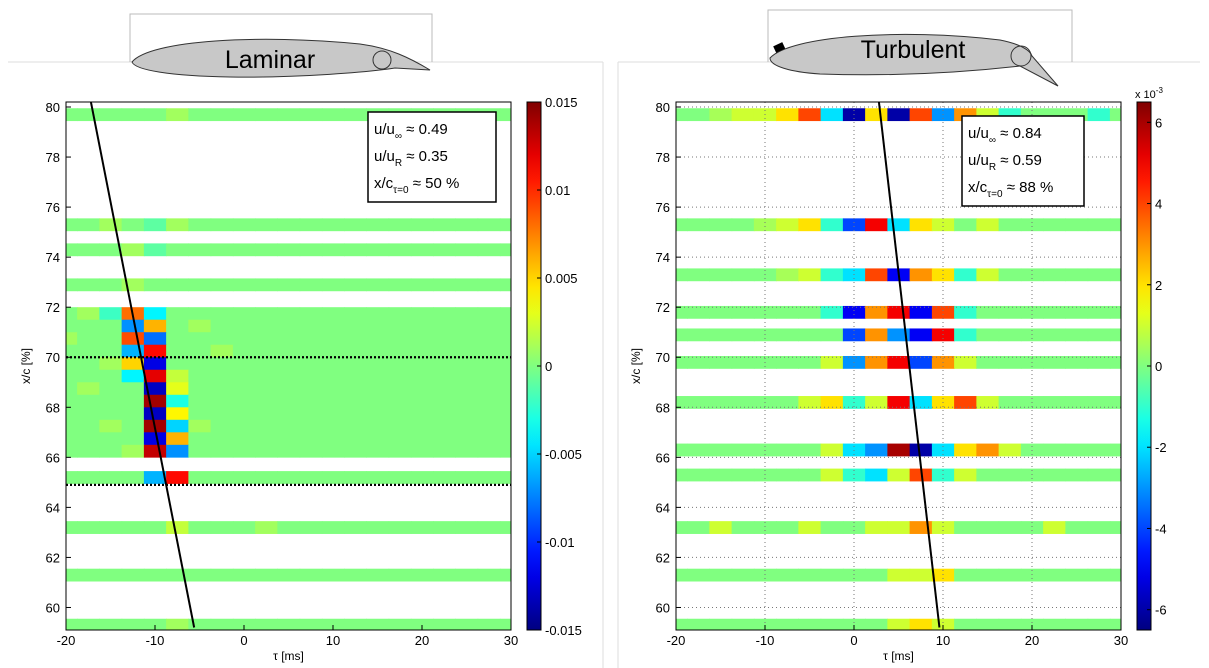 The image size is (1209, 668). What do you see at coordinates (1158, 366) in the screenshot?
I see `colorbar-tick-label: 0` at bounding box center [1158, 366].